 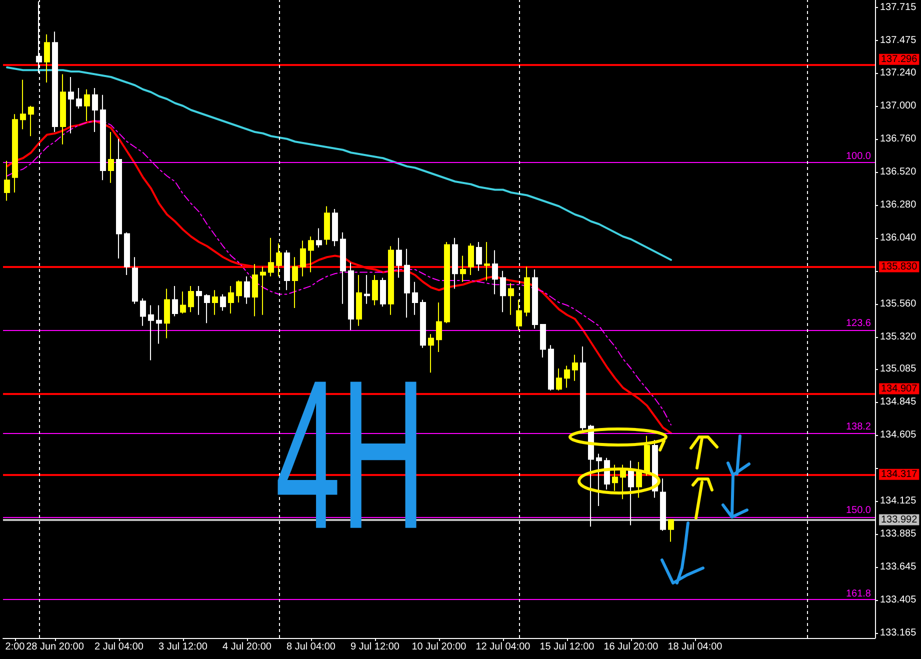 I want to click on x-tick-label: 10 Jul 20:00, so click(x=439, y=647).